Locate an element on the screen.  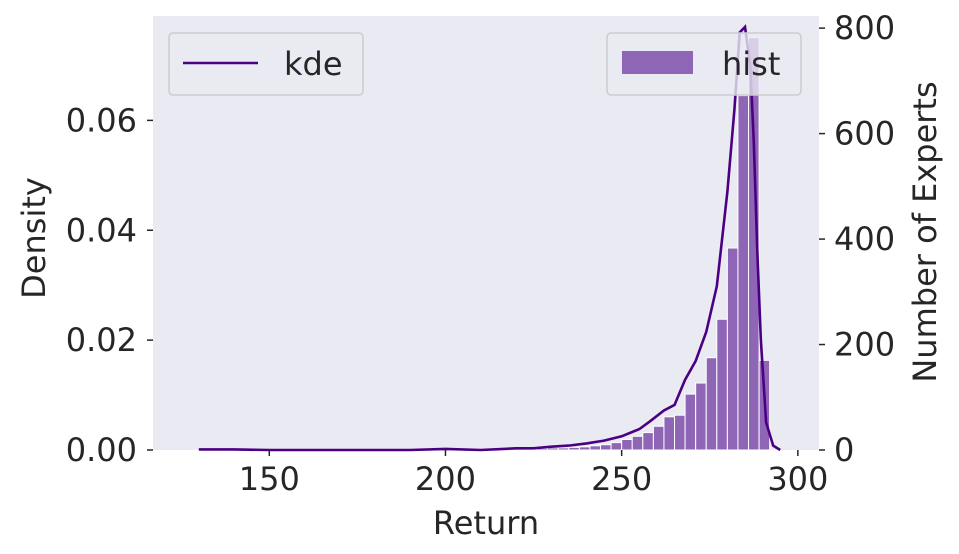
legend-hist: hist is located at coordinates (704, 64).